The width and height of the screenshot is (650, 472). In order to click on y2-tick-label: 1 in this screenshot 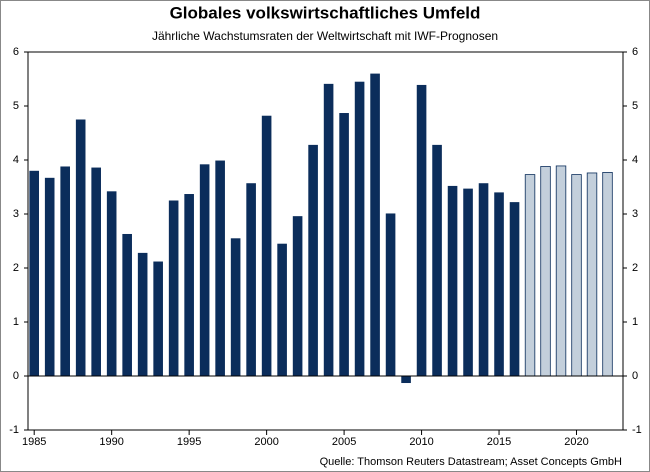, I will do `click(635, 322)`.